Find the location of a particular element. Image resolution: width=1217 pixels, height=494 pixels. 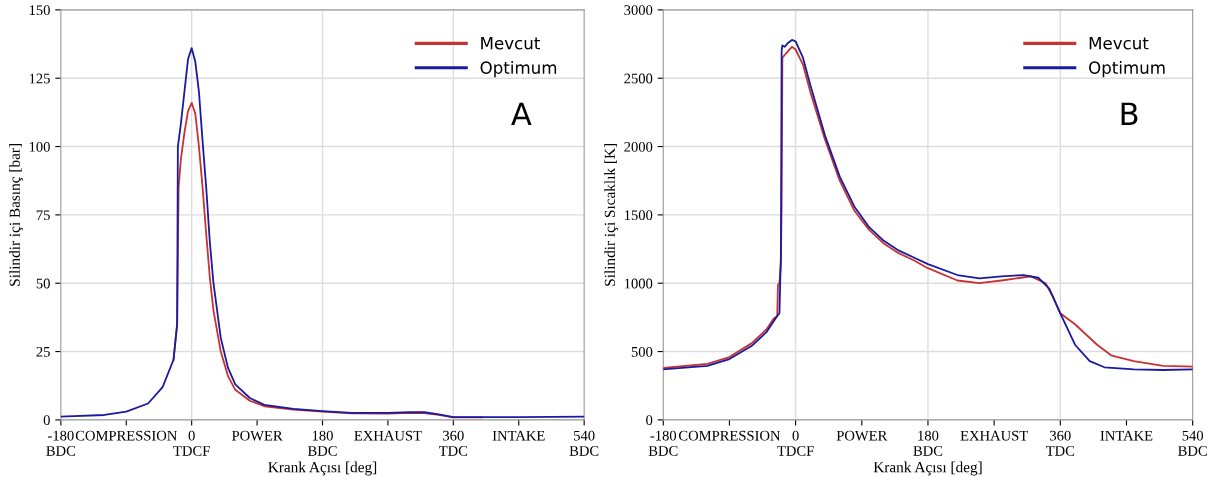

y-tick-label: 75 is located at coordinates (43, 215).